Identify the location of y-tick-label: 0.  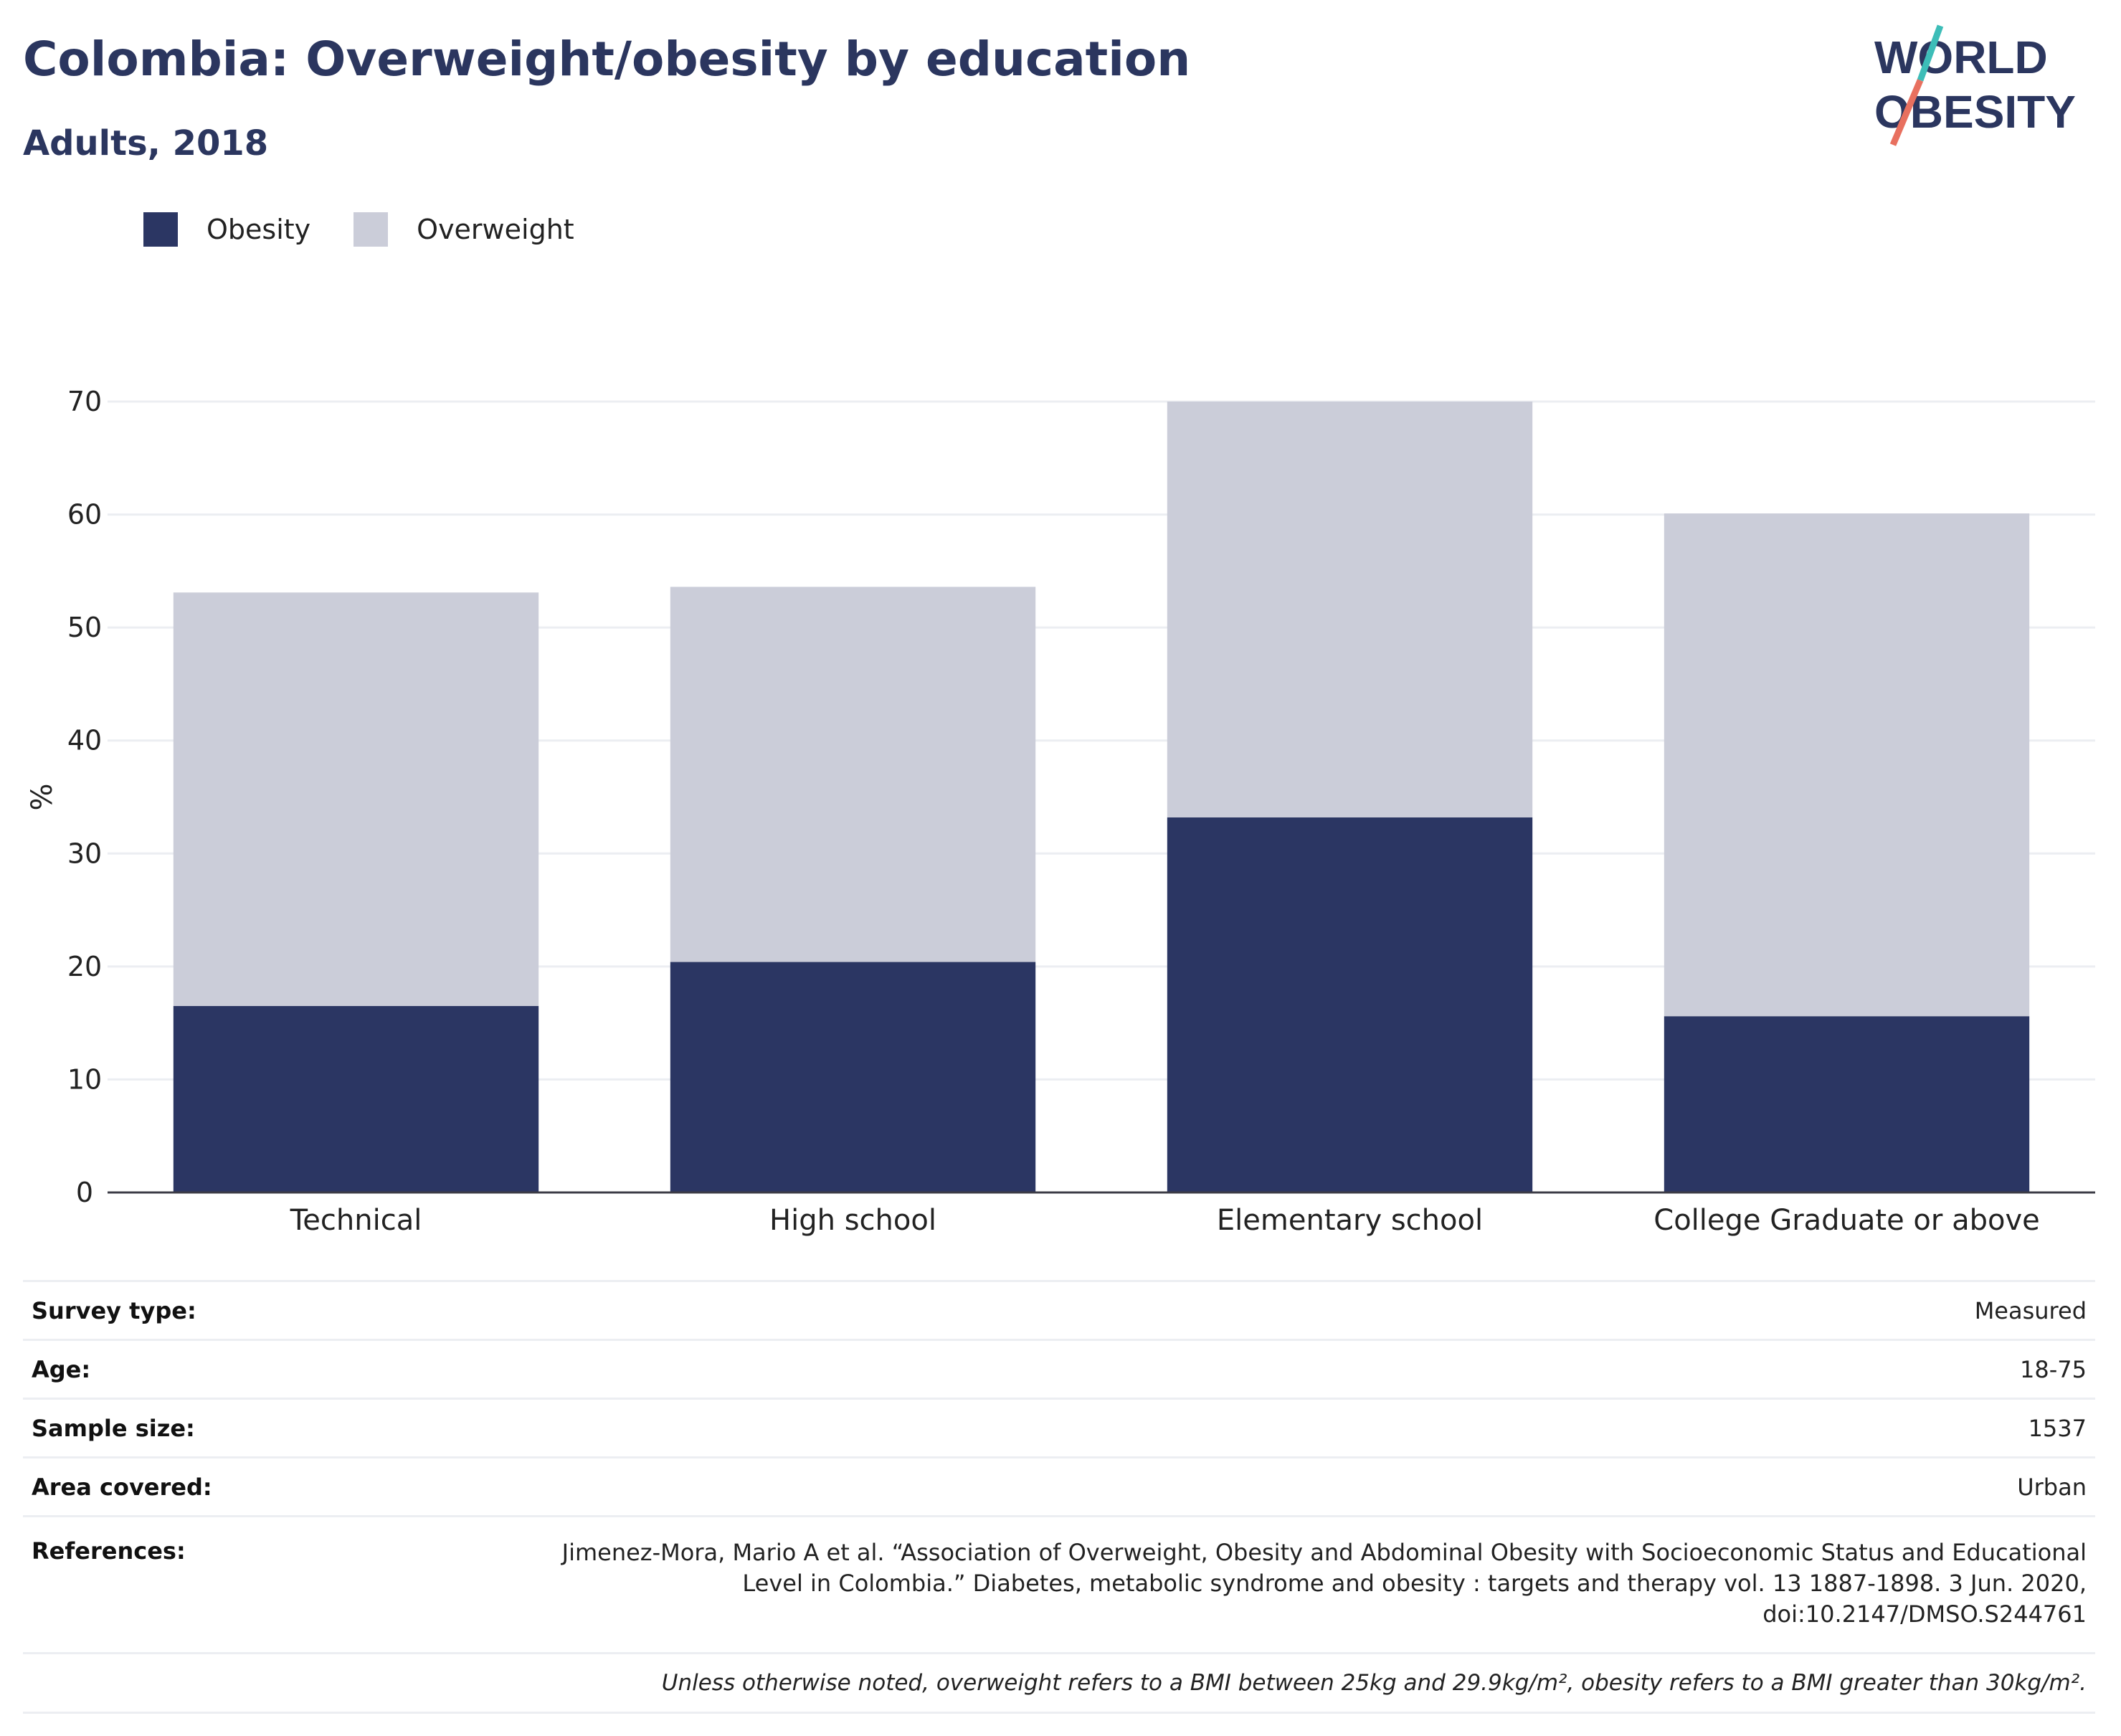
(84, 1192).